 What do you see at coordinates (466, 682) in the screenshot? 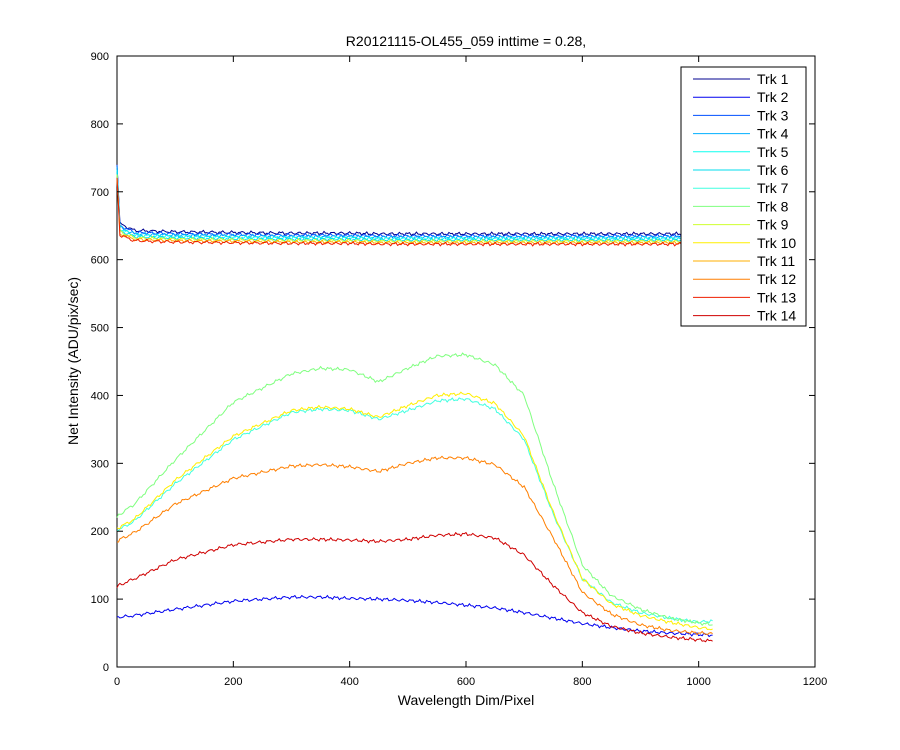
I see `x-tick-label: 600` at bounding box center [466, 682].